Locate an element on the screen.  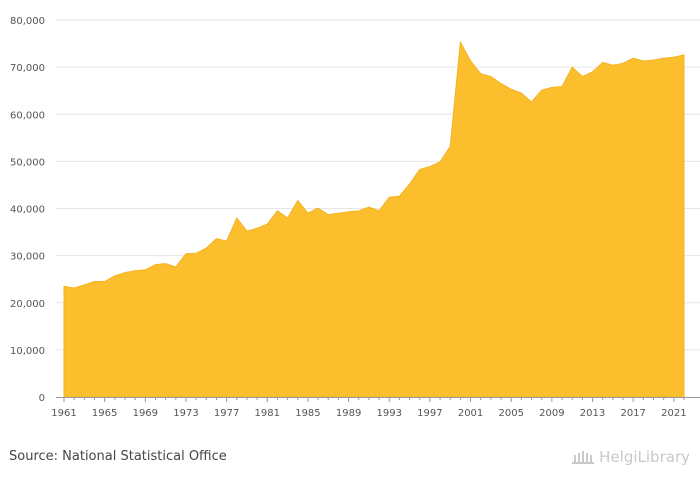
x-tick-label: 2009 is located at coordinates (551, 413).